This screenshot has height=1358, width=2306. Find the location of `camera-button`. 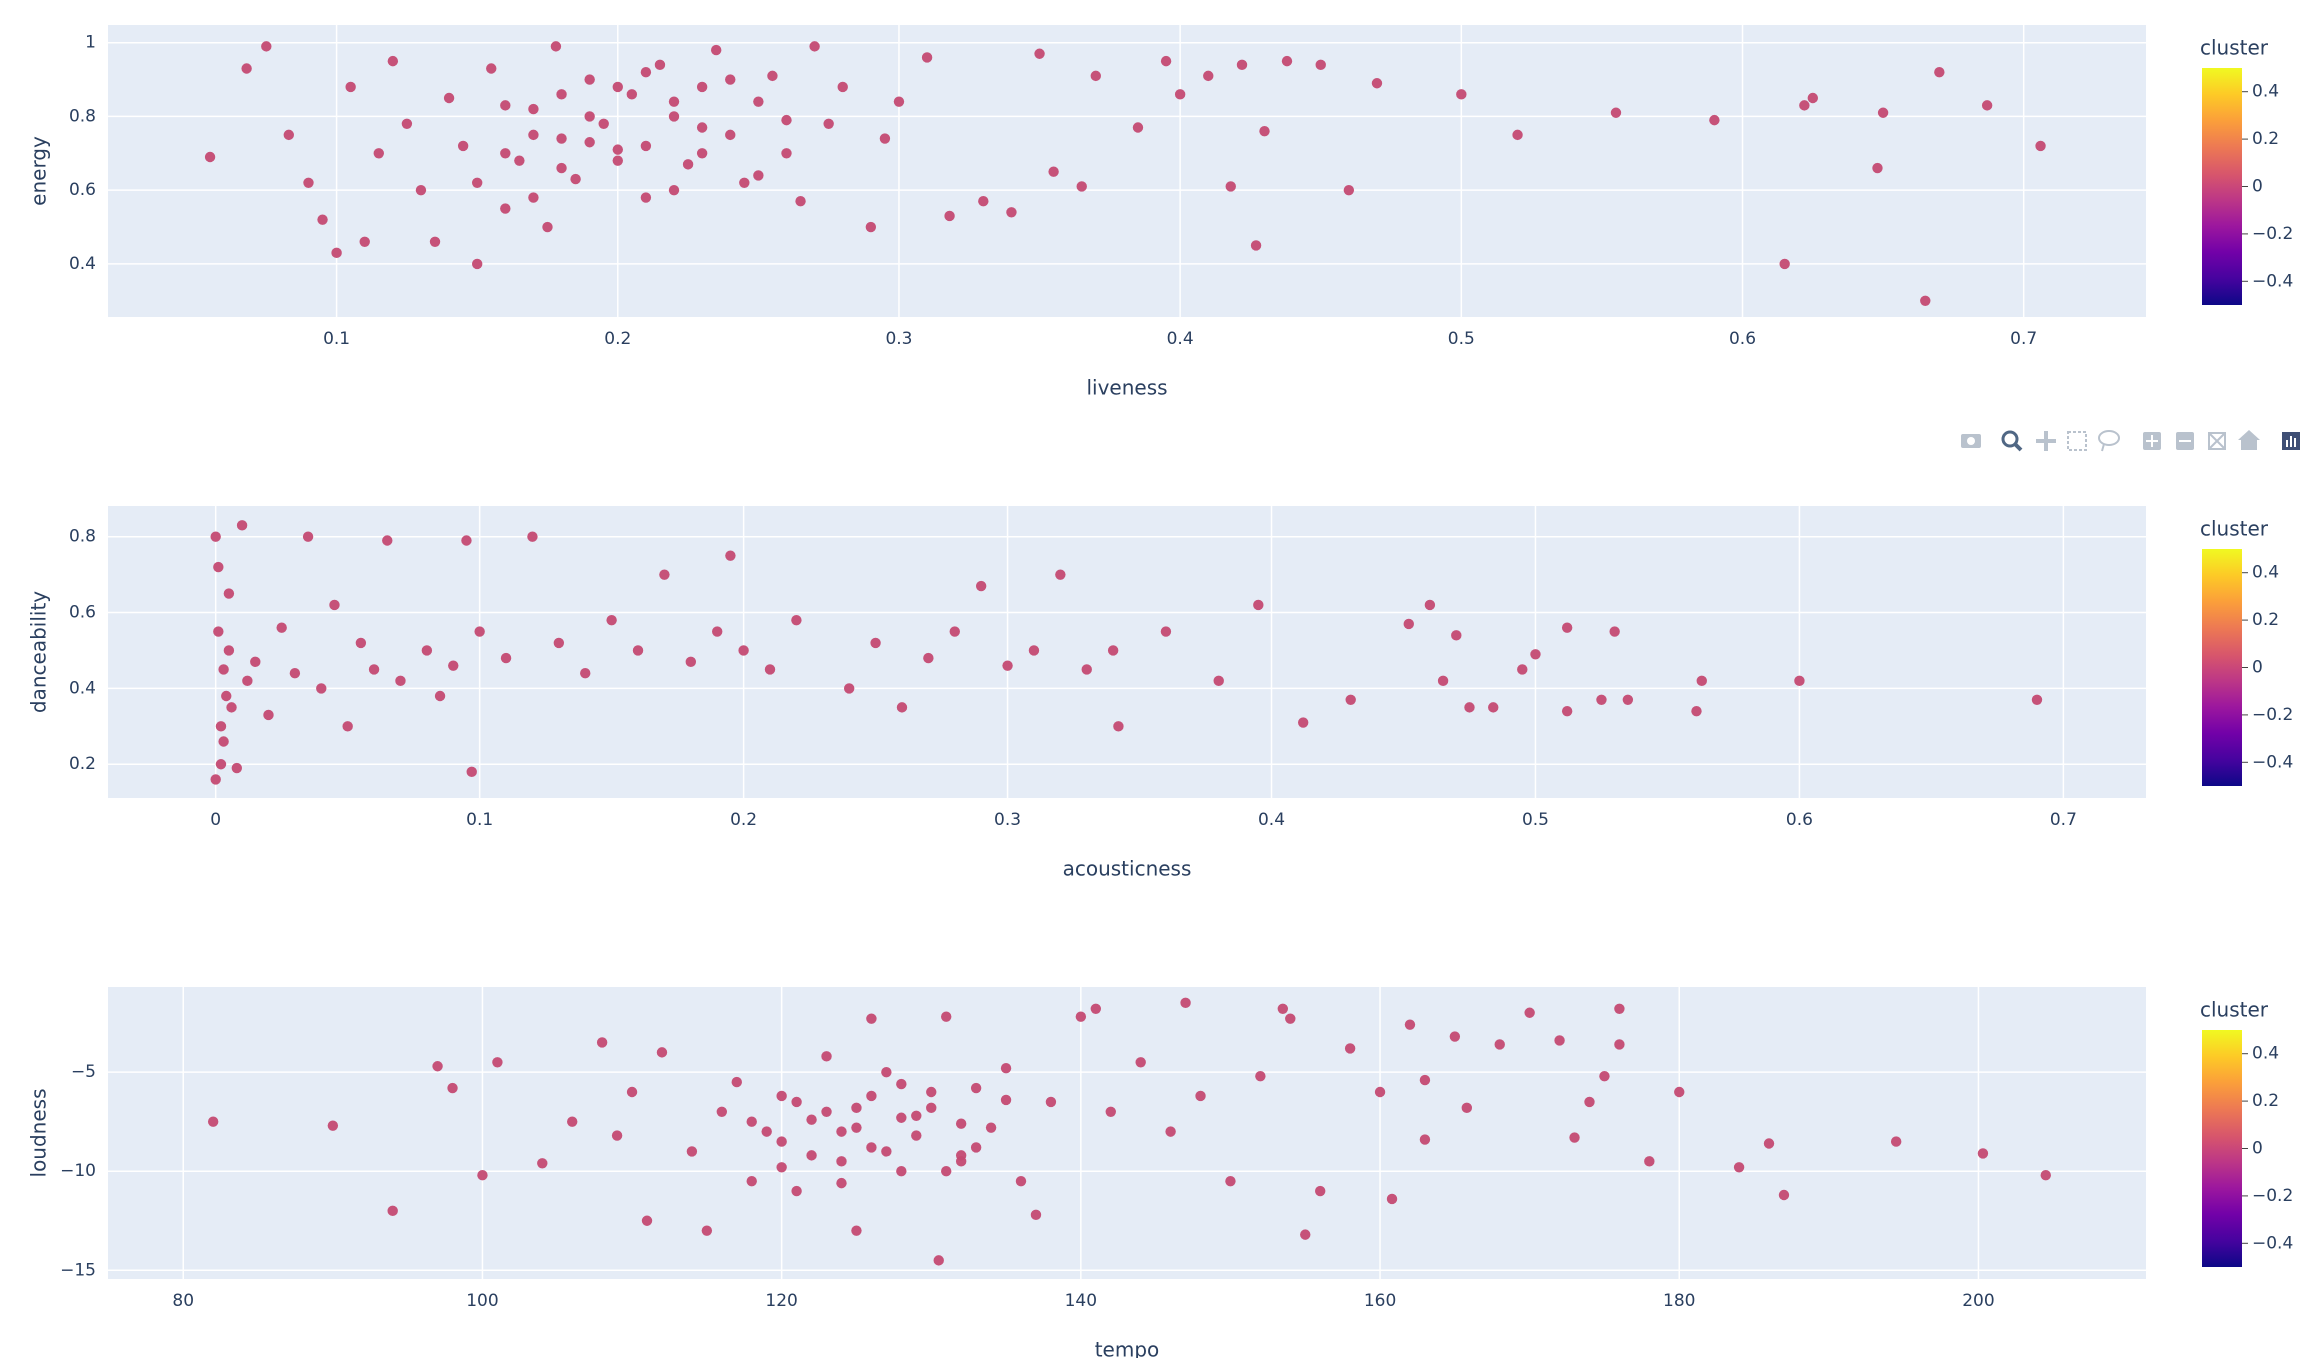

camera-button is located at coordinates (1971, 441).